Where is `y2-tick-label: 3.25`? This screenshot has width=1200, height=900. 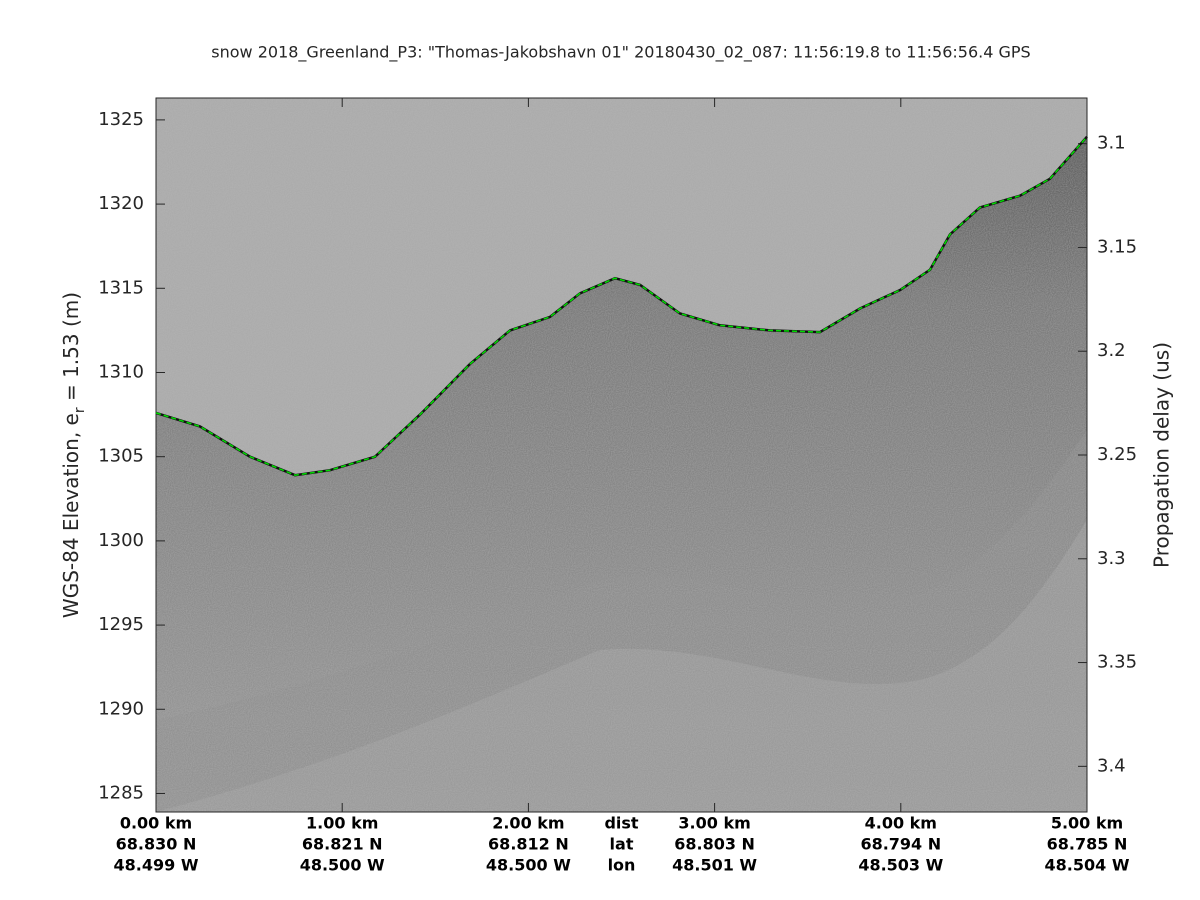 y2-tick-label: 3.25 is located at coordinates (1117, 454).